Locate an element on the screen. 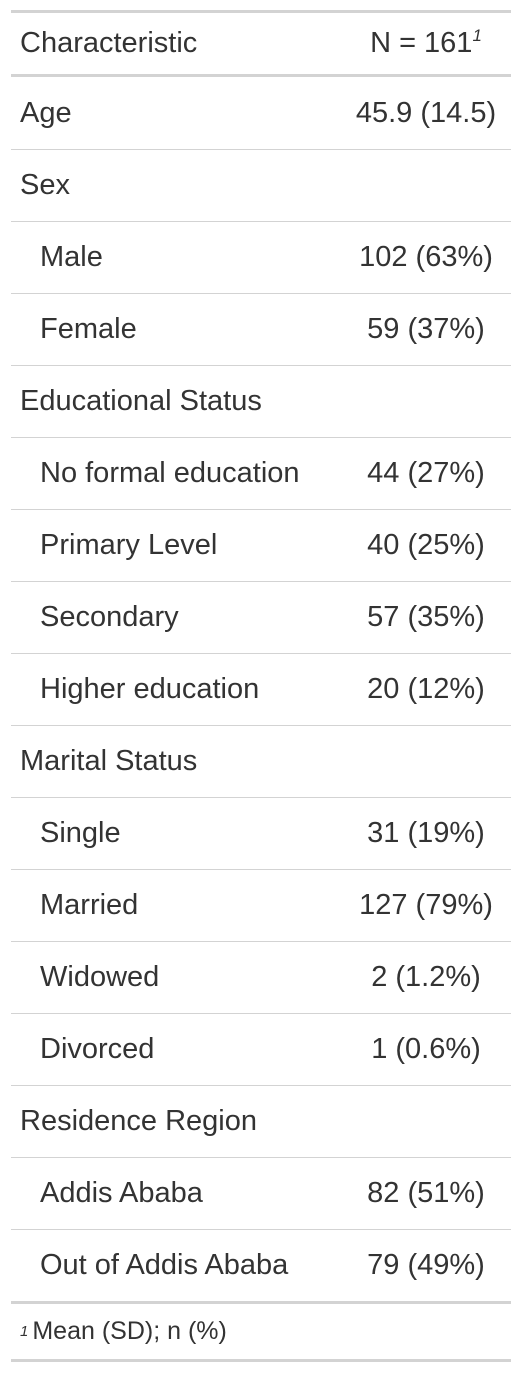 Image resolution: width=521 pixels, height=1374 pixels. header-n-label: N = 161 is located at coordinates (421, 43).